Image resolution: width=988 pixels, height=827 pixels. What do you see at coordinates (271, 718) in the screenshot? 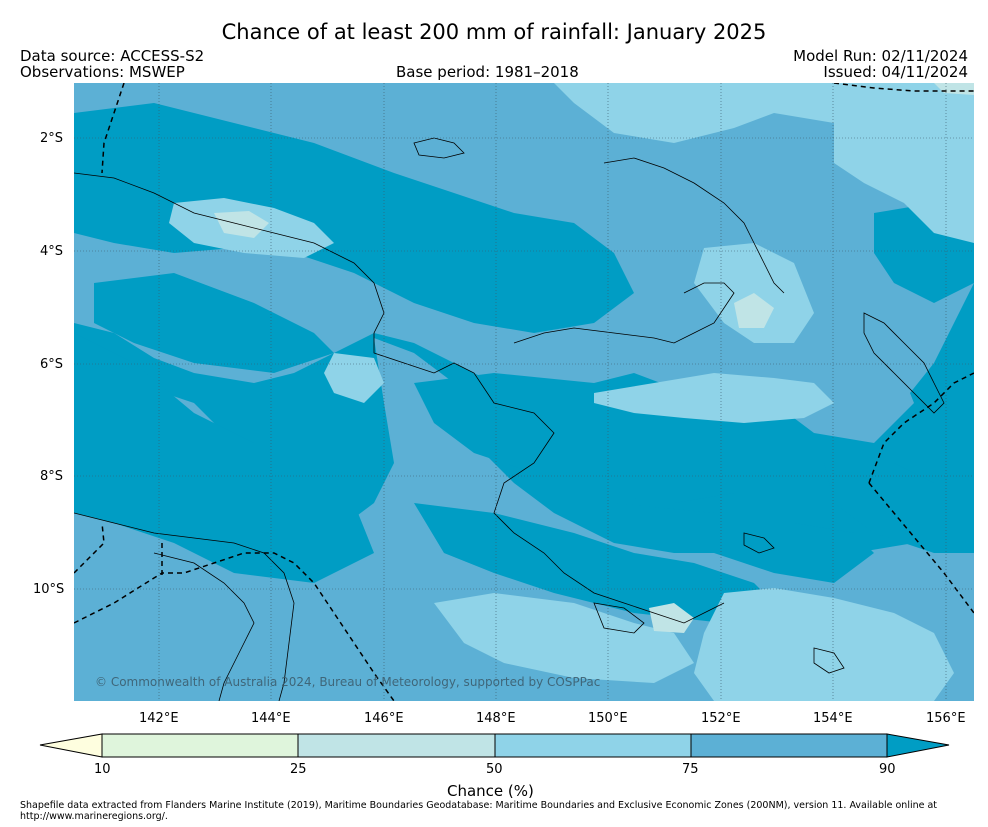
I see `lon-tick-label: 144°E` at bounding box center [271, 718].